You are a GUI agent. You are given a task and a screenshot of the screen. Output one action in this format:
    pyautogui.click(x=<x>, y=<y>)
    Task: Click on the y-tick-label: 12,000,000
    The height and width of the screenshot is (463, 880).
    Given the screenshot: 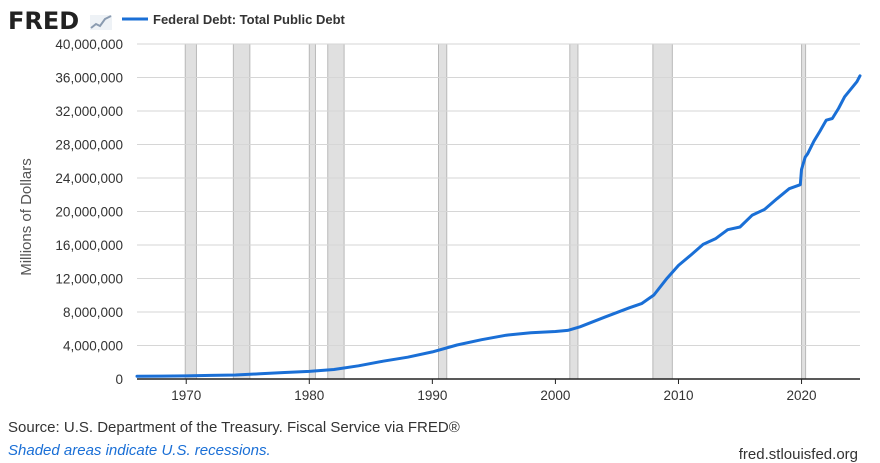 What is the action you would take?
    pyautogui.click(x=89, y=279)
    